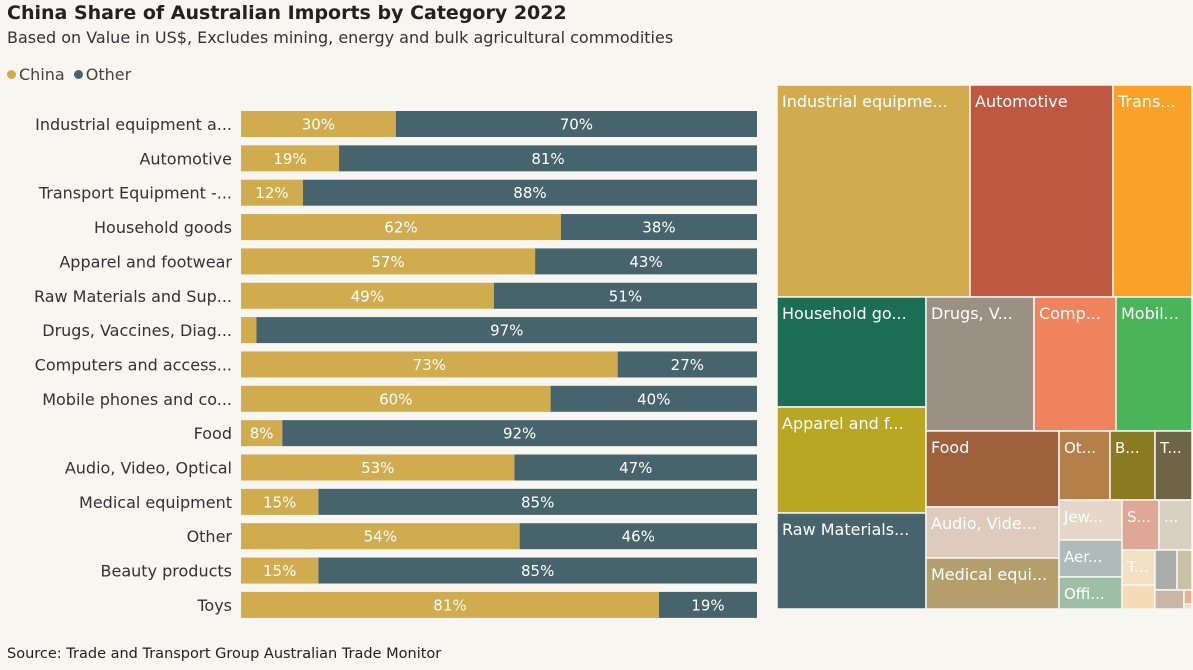 This screenshot has width=1193, height=670. I want to click on data-label-other-toys: 19%, so click(707, 605).